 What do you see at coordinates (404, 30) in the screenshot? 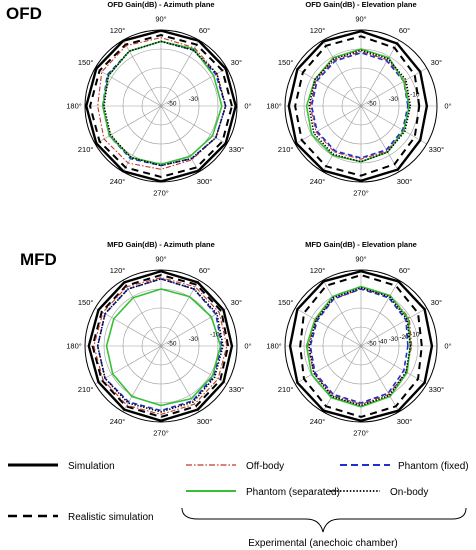
I see `angle-label: 60°` at bounding box center [404, 30].